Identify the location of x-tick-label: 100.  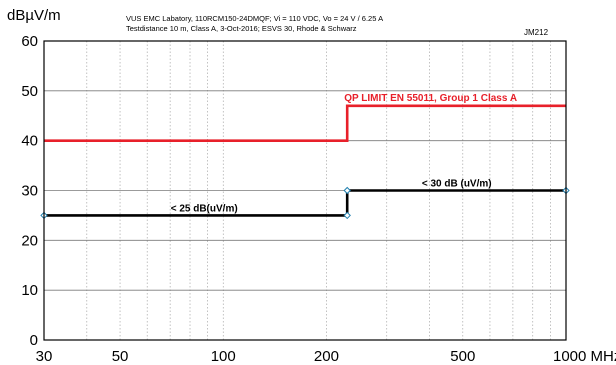
(223, 356).